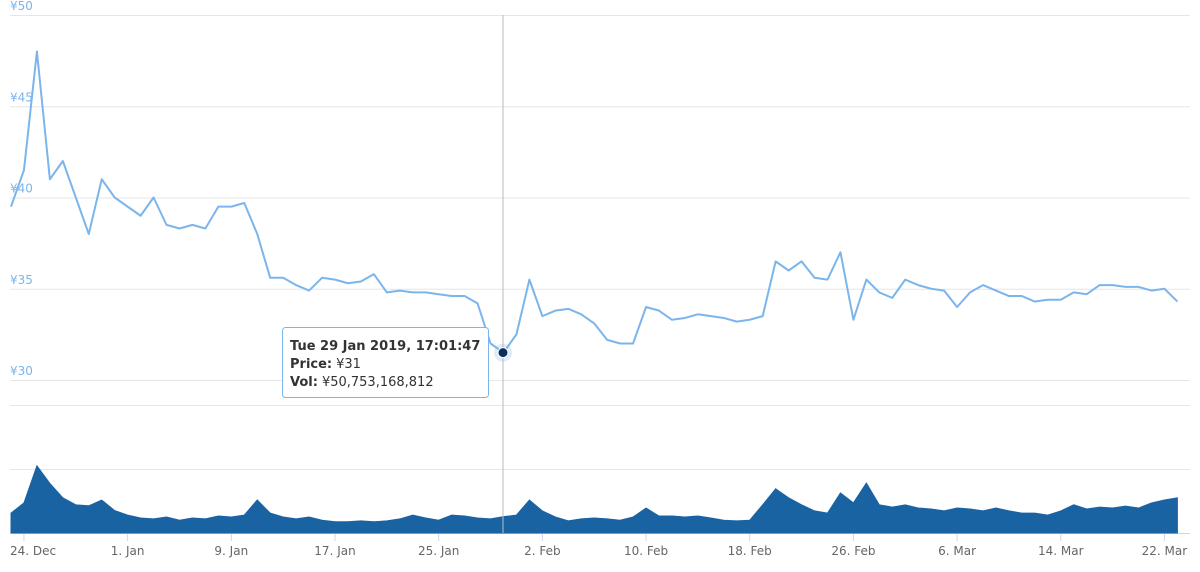 This screenshot has width=1200, height=572. What do you see at coordinates (21, 6) in the screenshot?
I see `y-tick-label: ¥50` at bounding box center [21, 6].